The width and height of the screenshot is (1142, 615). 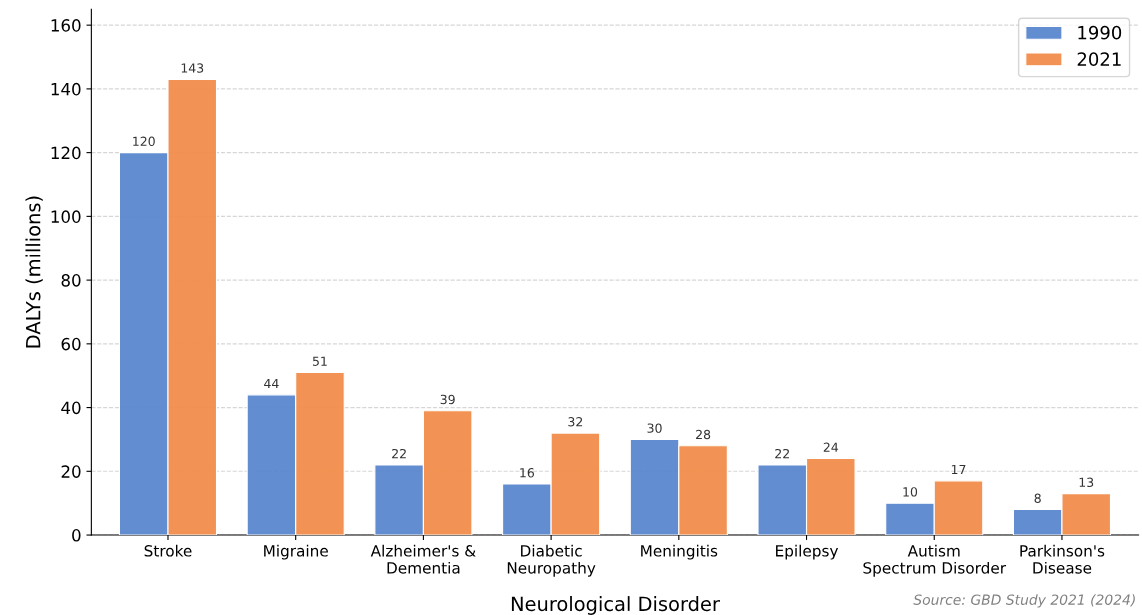 I want to click on x-tick-label: Autism Spectrum Disorder, so click(x=935, y=560).